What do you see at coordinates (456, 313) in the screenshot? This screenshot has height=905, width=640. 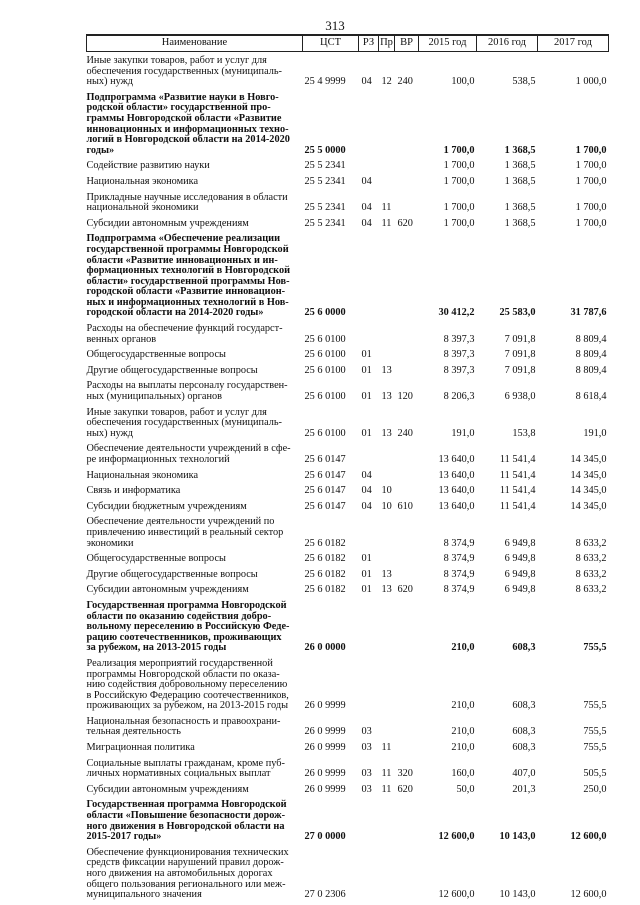 I see `cell-2015: 30 412,2` at bounding box center [456, 313].